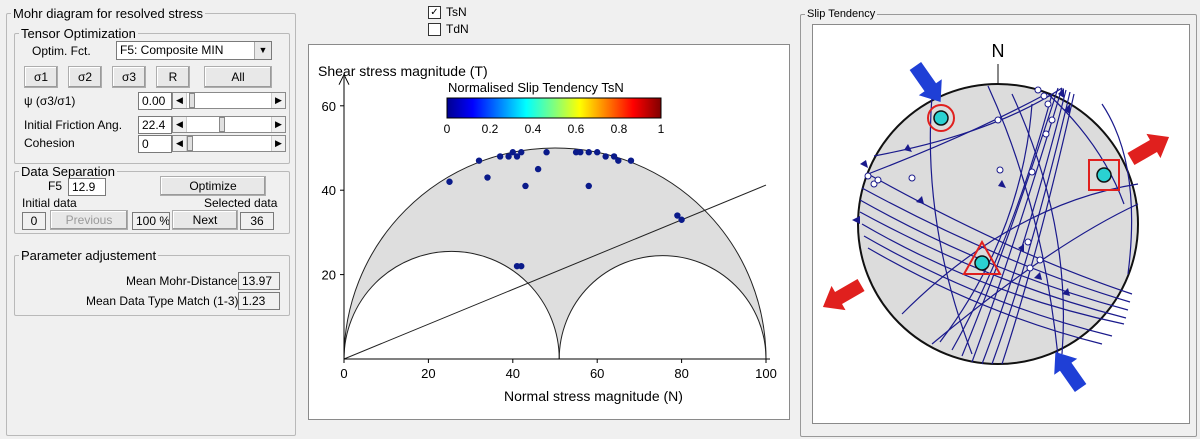 Image resolution: width=1200 pixels, height=439 pixels. Describe the element at coordinates (681, 373) in the screenshot. I see `x-tick-label: 80` at that location.